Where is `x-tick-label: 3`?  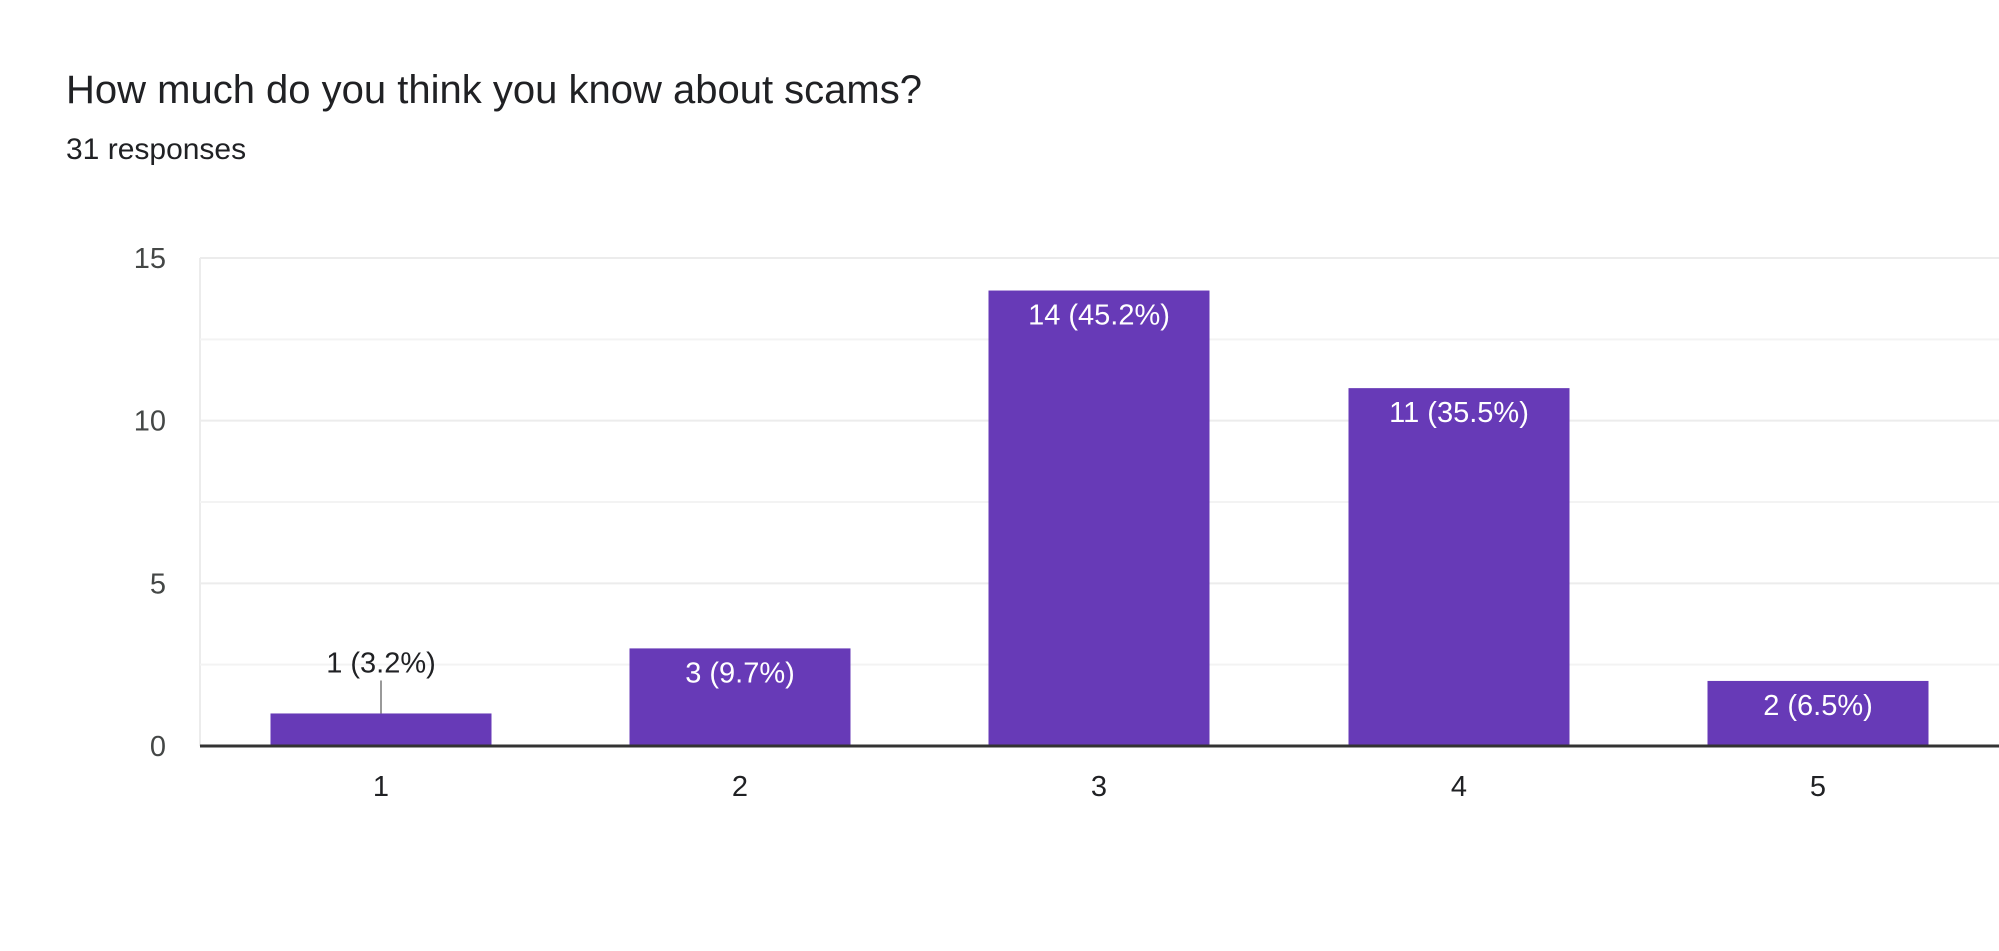
x-tick-label: 3 is located at coordinates (1099, 787).